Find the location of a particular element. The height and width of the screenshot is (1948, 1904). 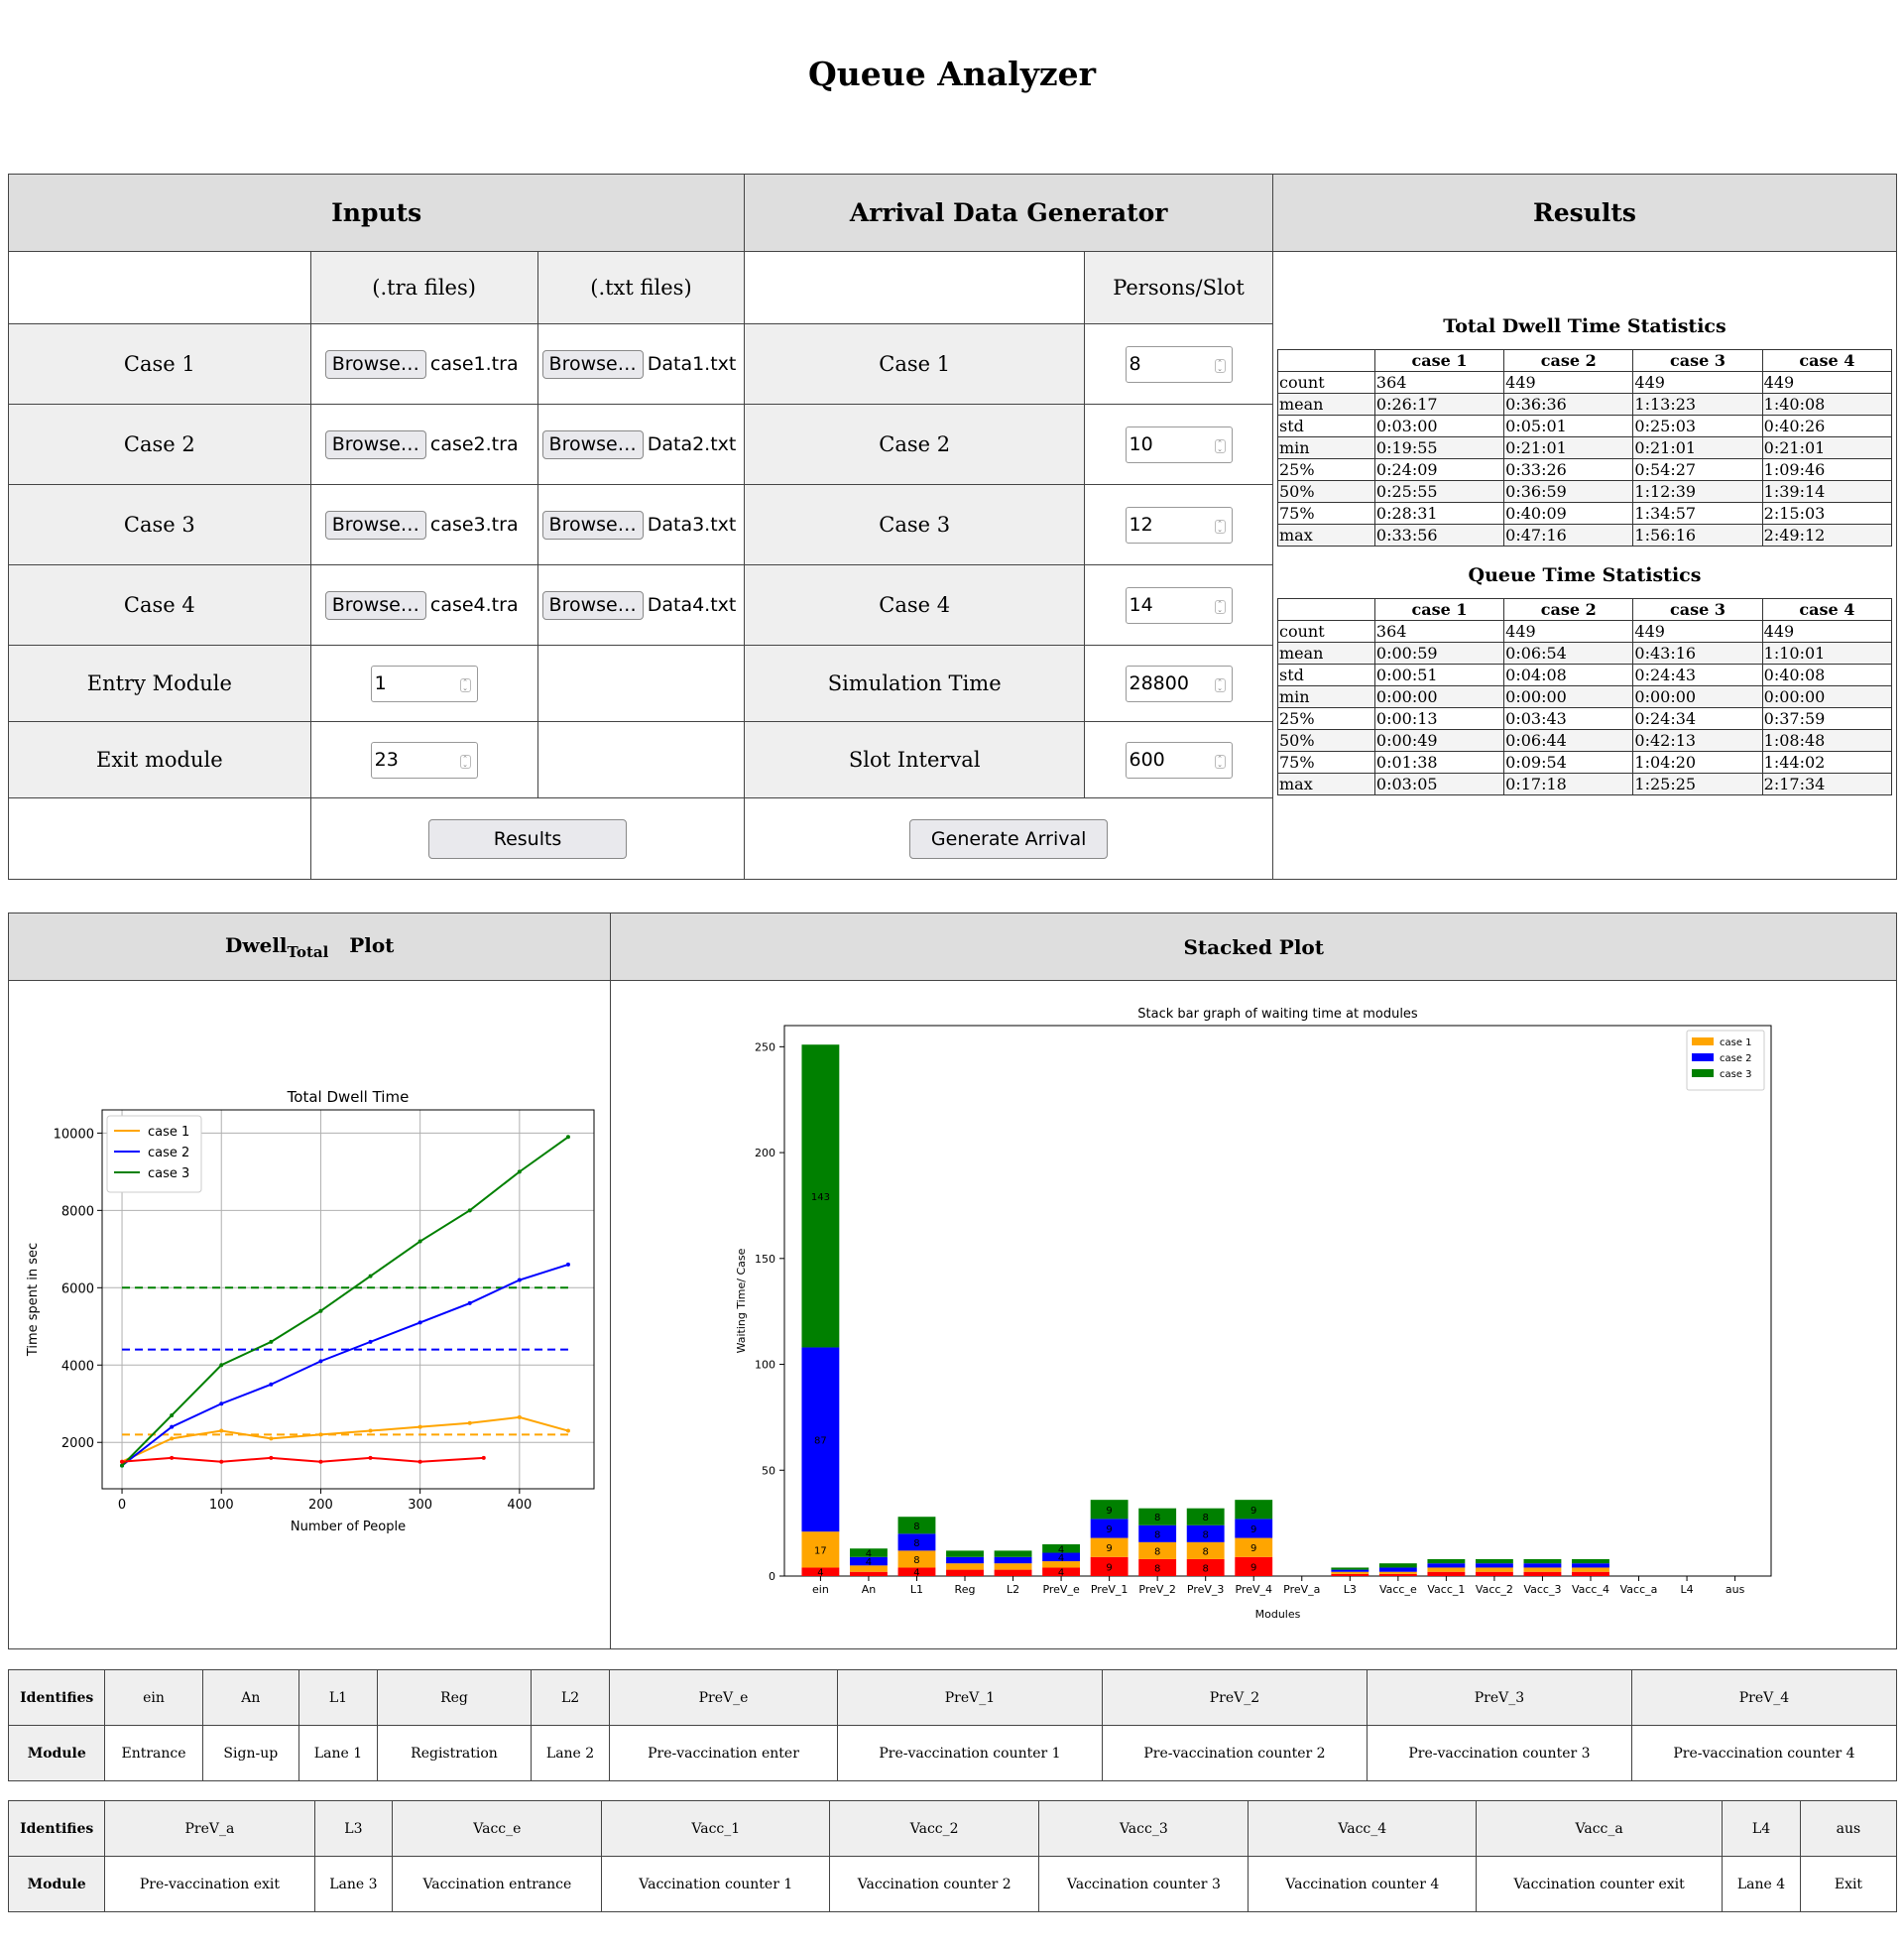

stats-cell: 1:34:57 is located at coordinates (1697, 513).